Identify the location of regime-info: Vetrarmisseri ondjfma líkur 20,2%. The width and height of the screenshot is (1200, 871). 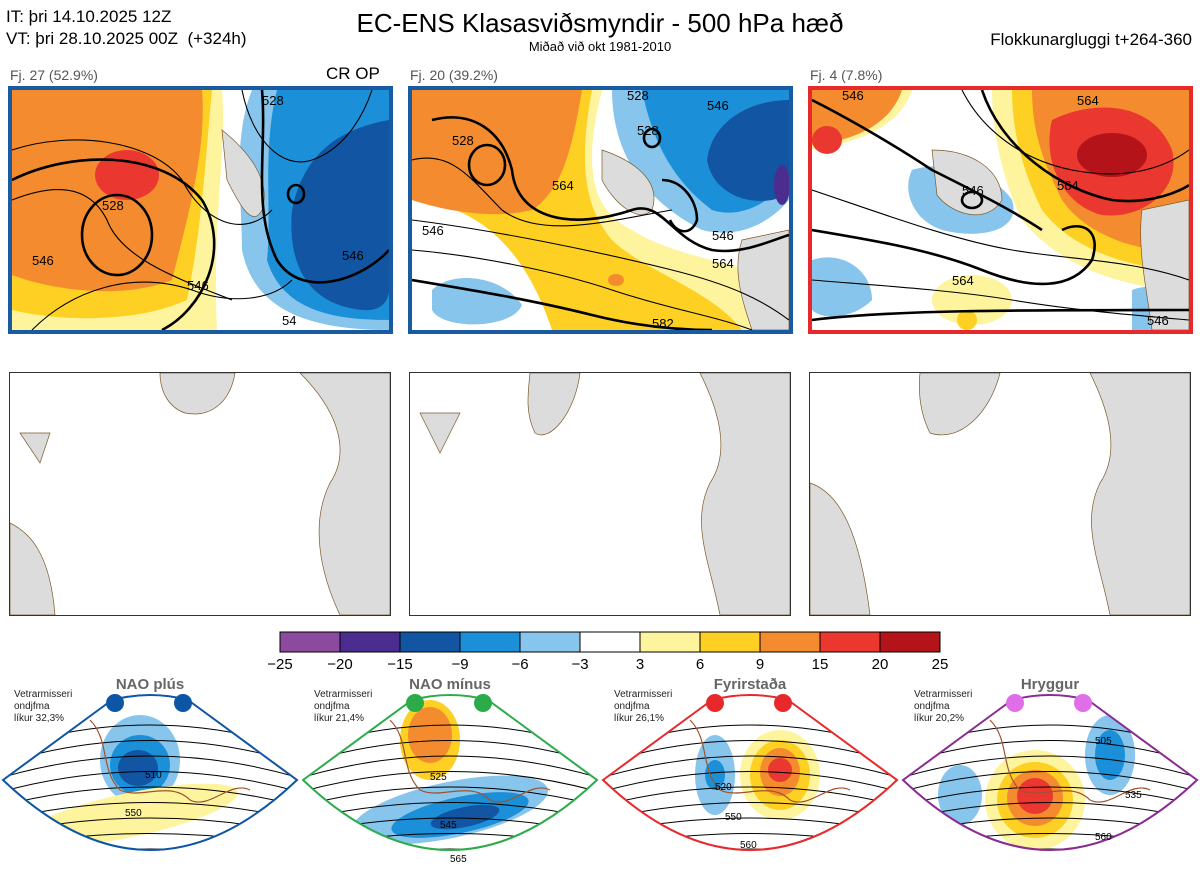
(943, 706).